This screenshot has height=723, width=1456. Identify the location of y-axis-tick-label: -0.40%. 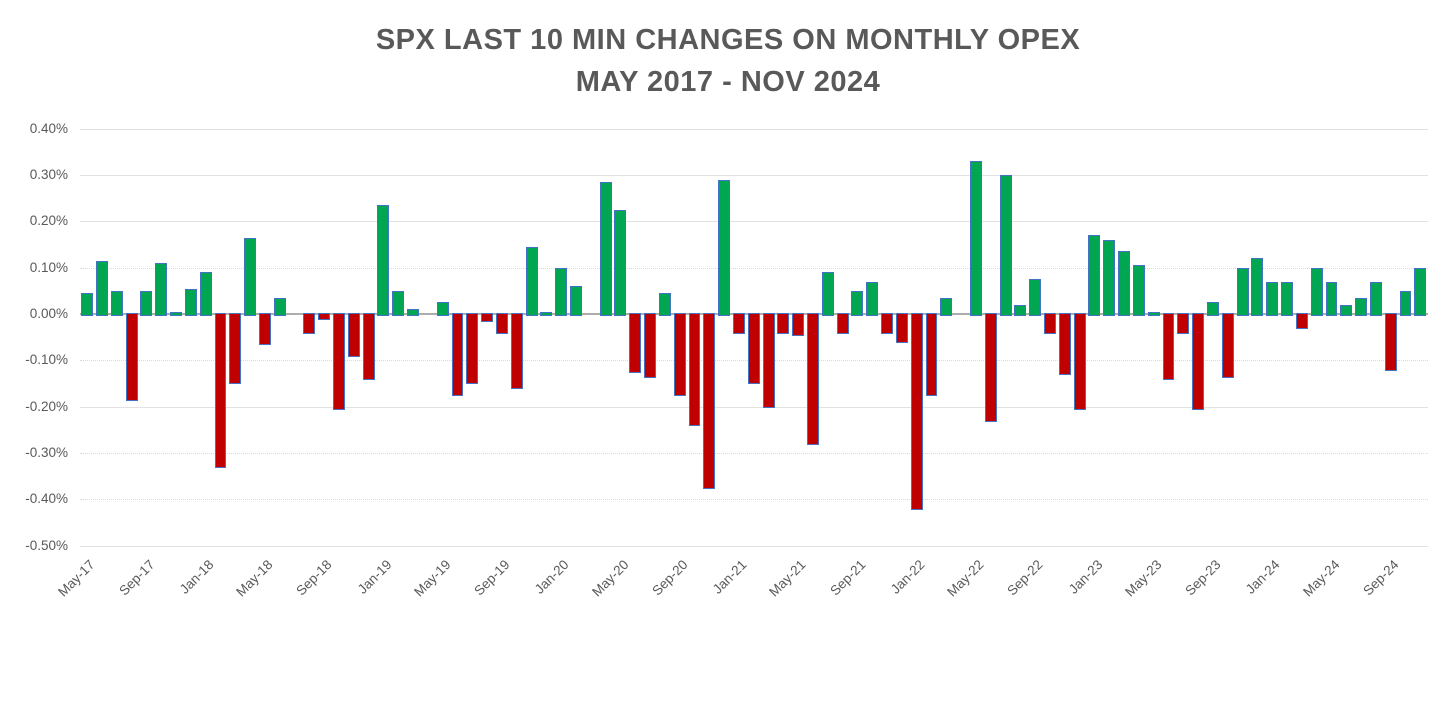
(46, 499).